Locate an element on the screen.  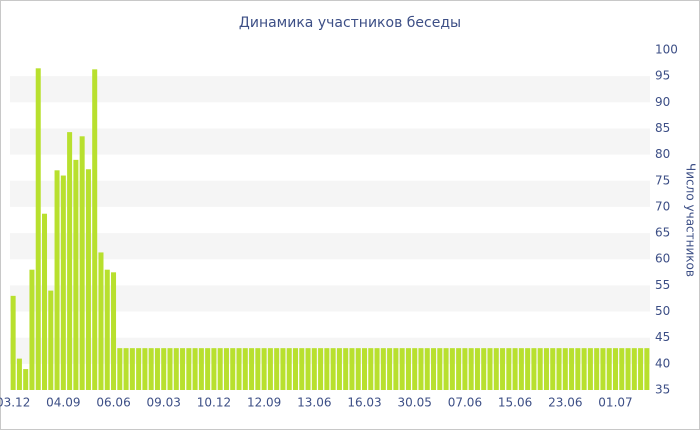
y-tick-label: 45 is located at coordinates (662, 337).